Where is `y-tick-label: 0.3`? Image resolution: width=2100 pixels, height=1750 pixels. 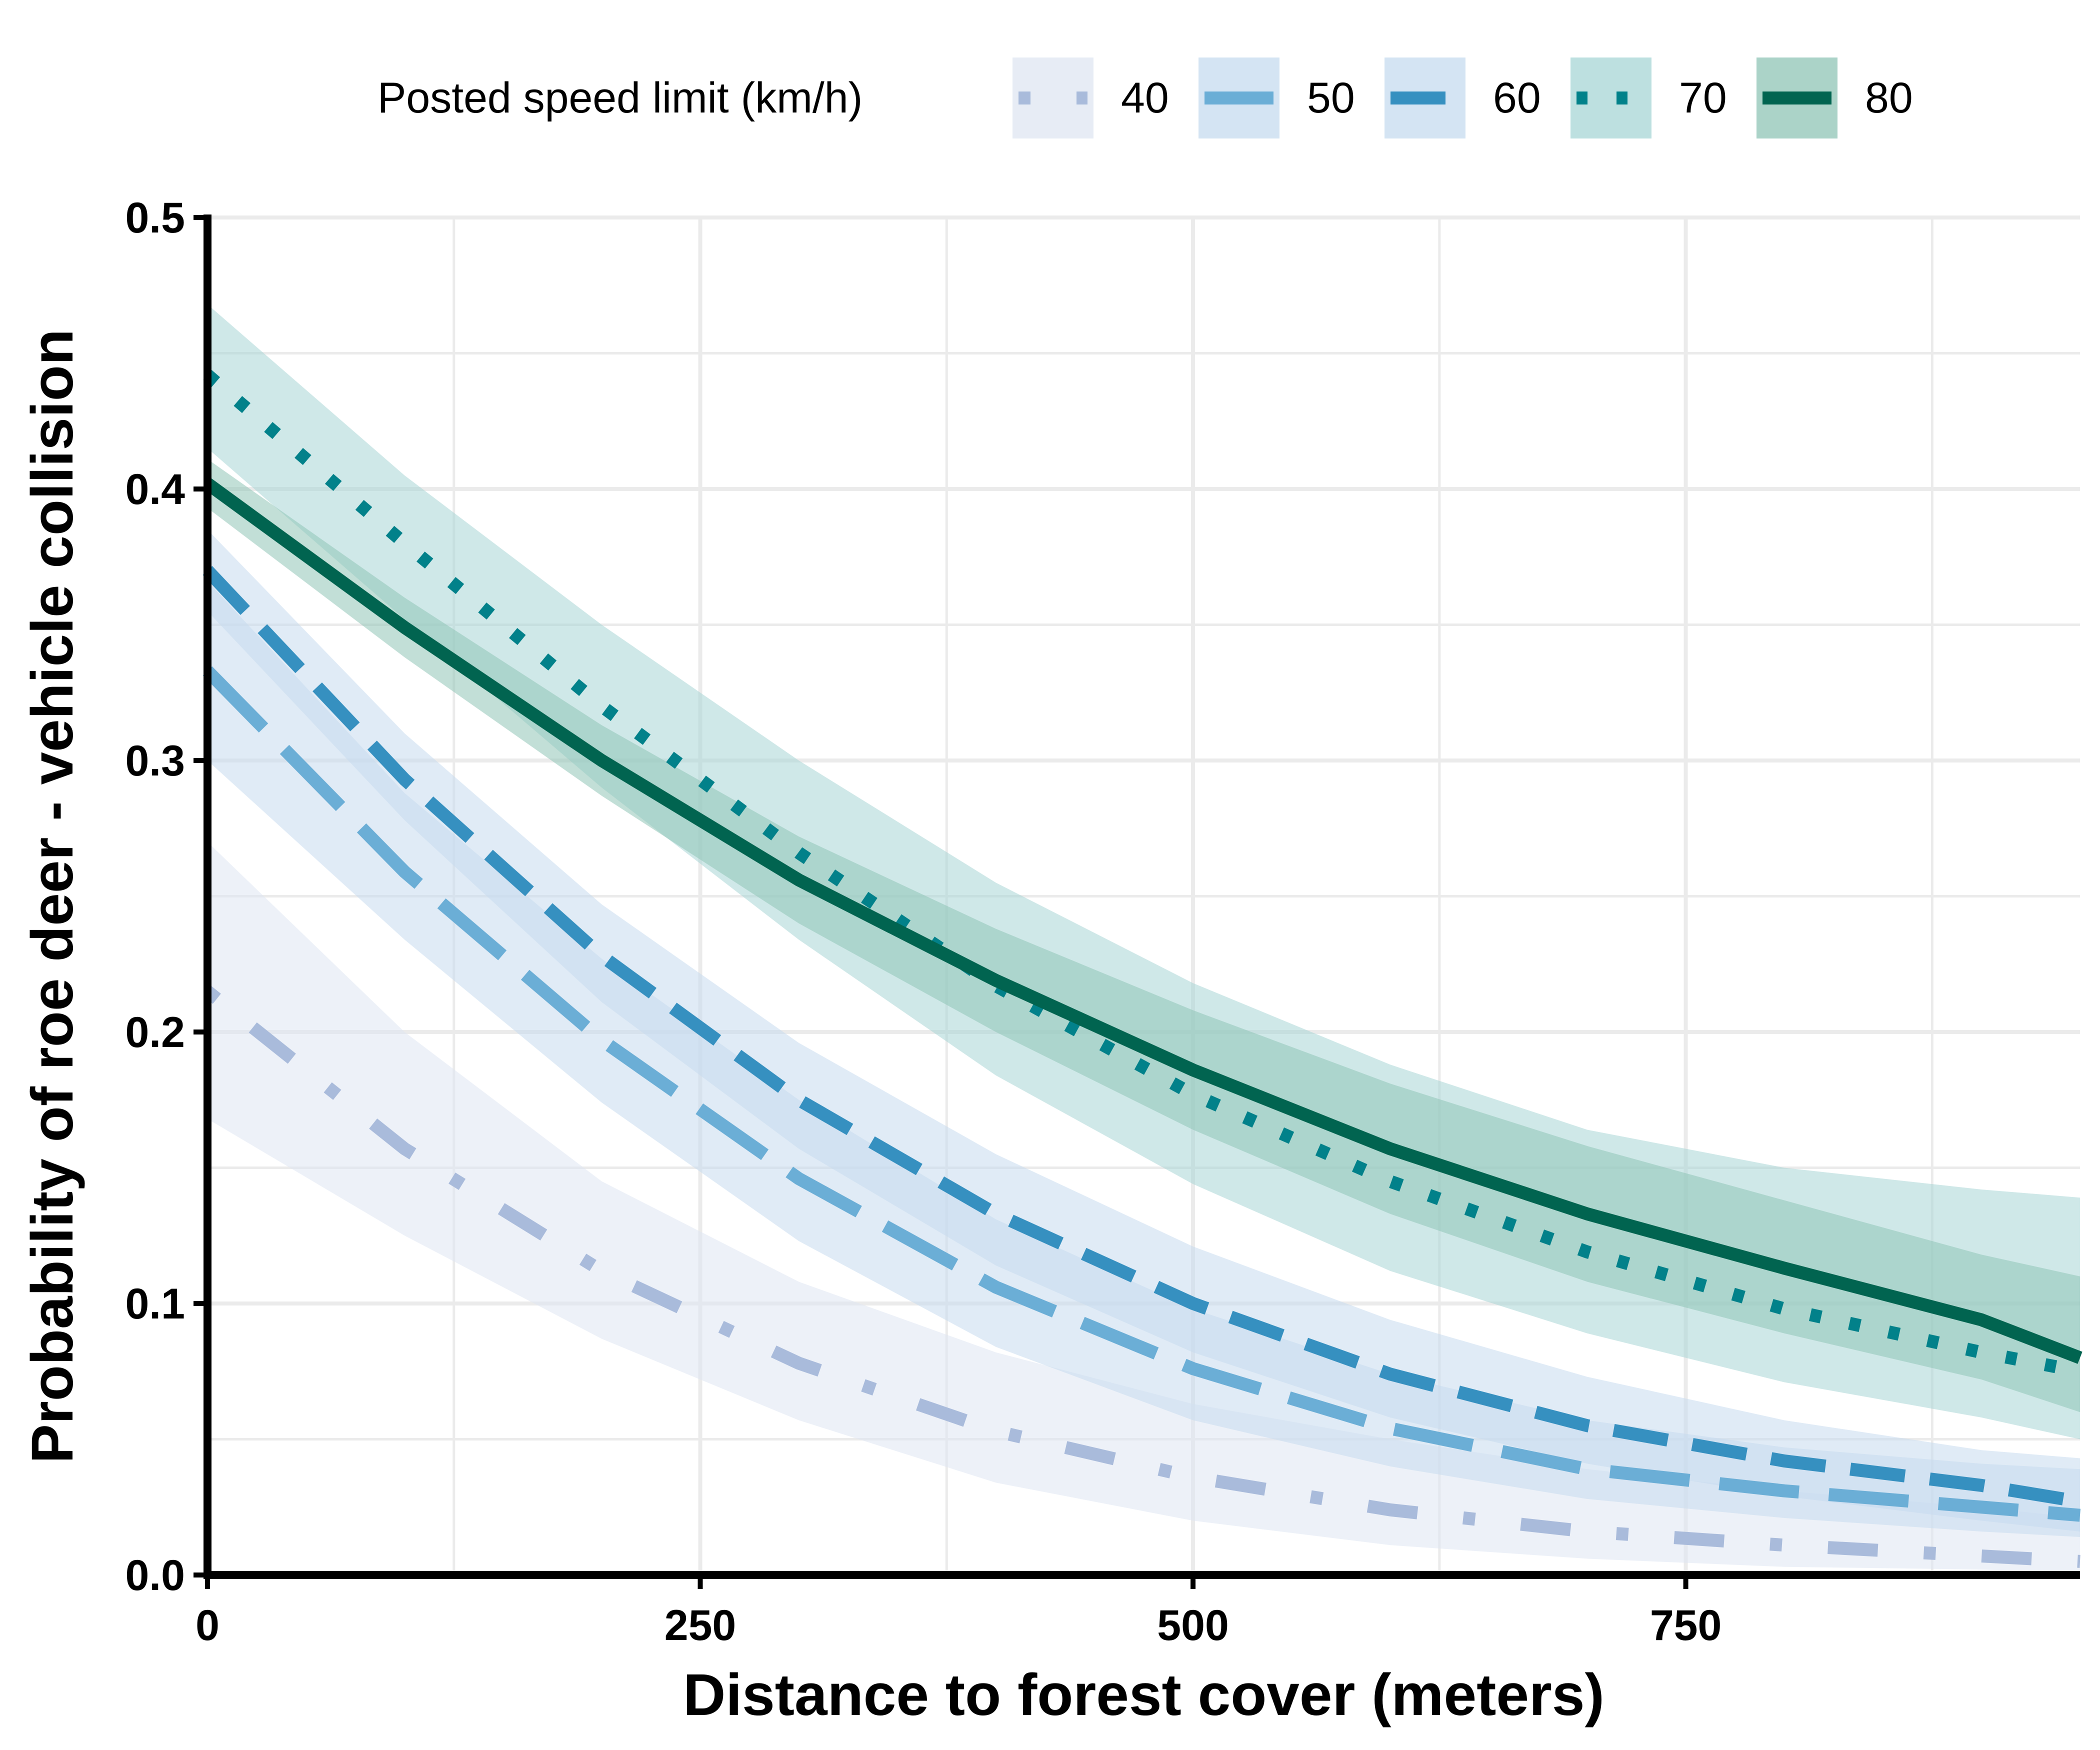
y-tick-label: 0.3 is located at coordinates (155, 761).